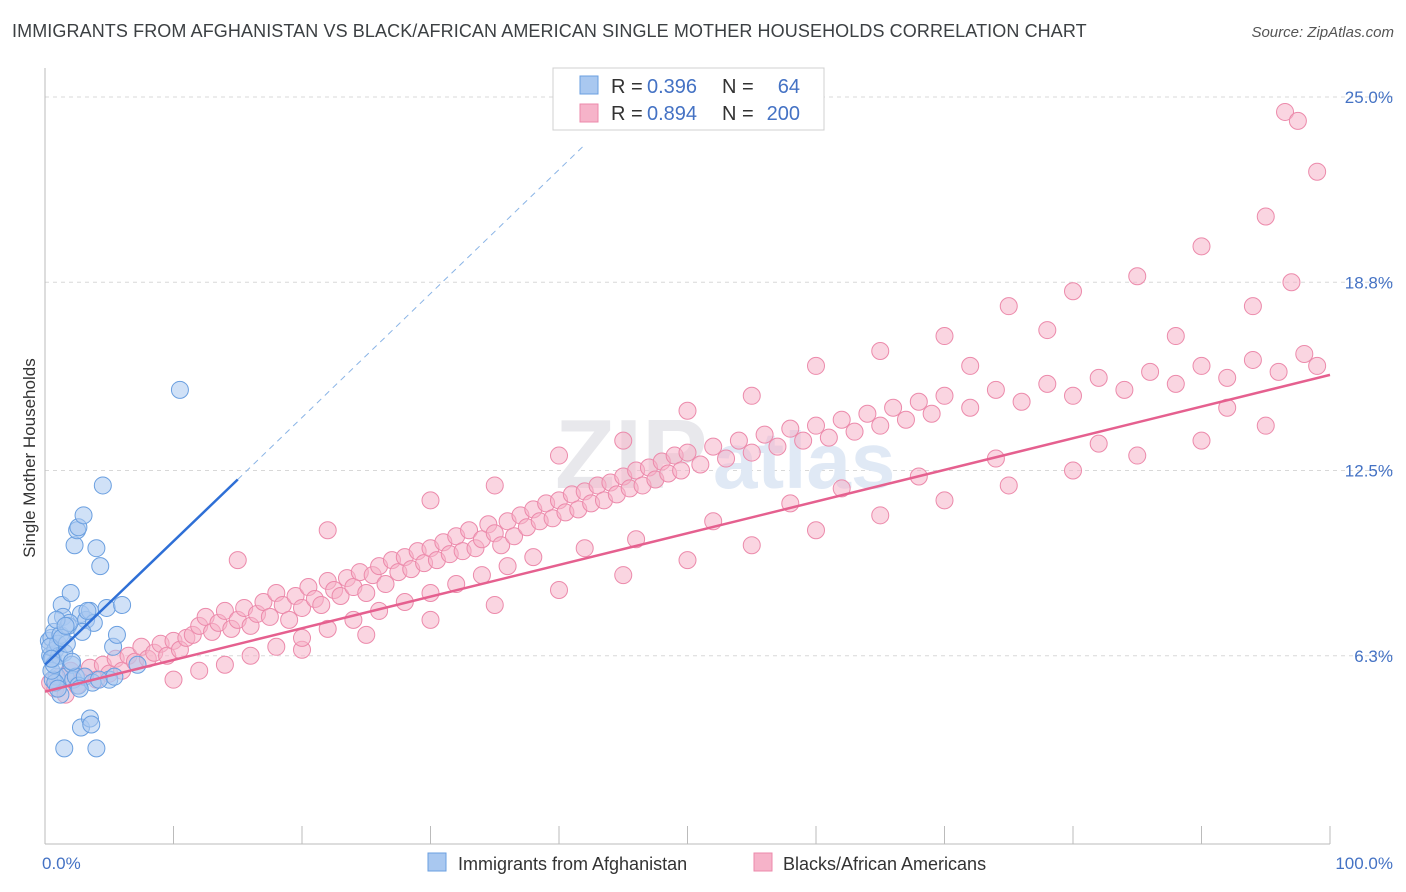  What do you see at coordinates (589, 113) in the screenshot?
I see `legend-pink-swatch` at bounding box center [589, 113].